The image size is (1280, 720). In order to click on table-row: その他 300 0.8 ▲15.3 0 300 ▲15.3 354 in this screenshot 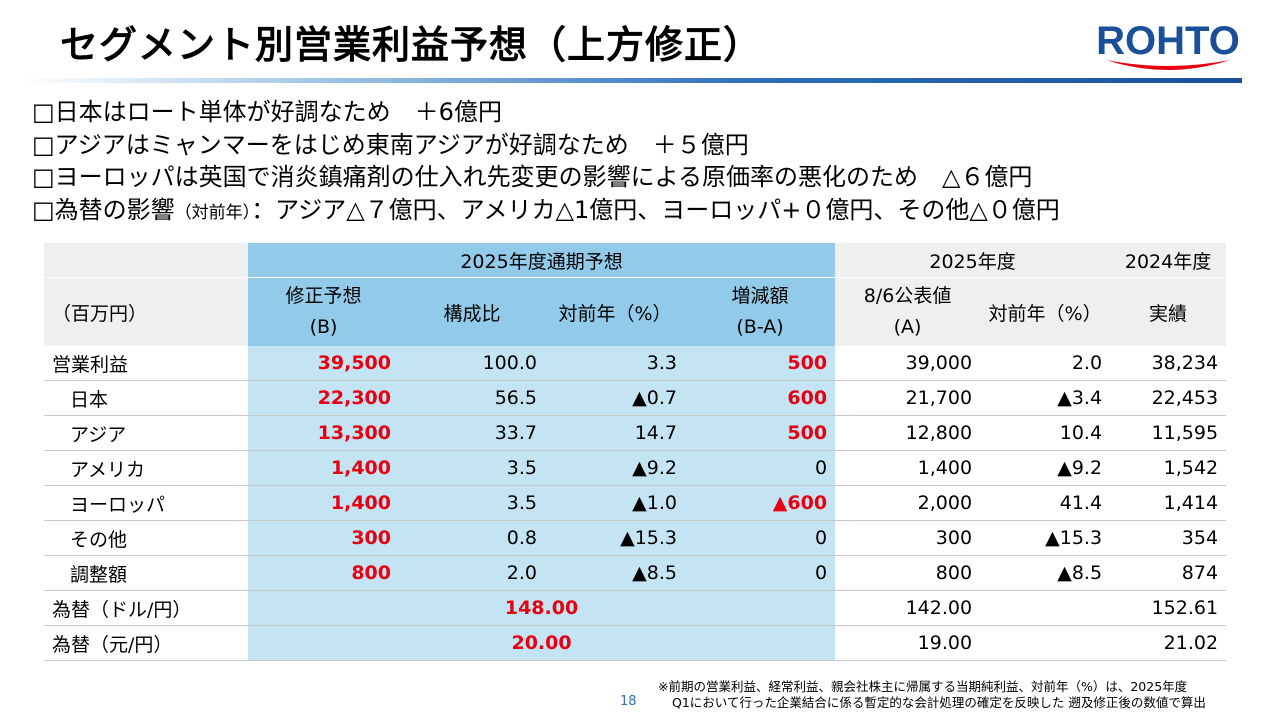, I will do `click(635, 538)`.